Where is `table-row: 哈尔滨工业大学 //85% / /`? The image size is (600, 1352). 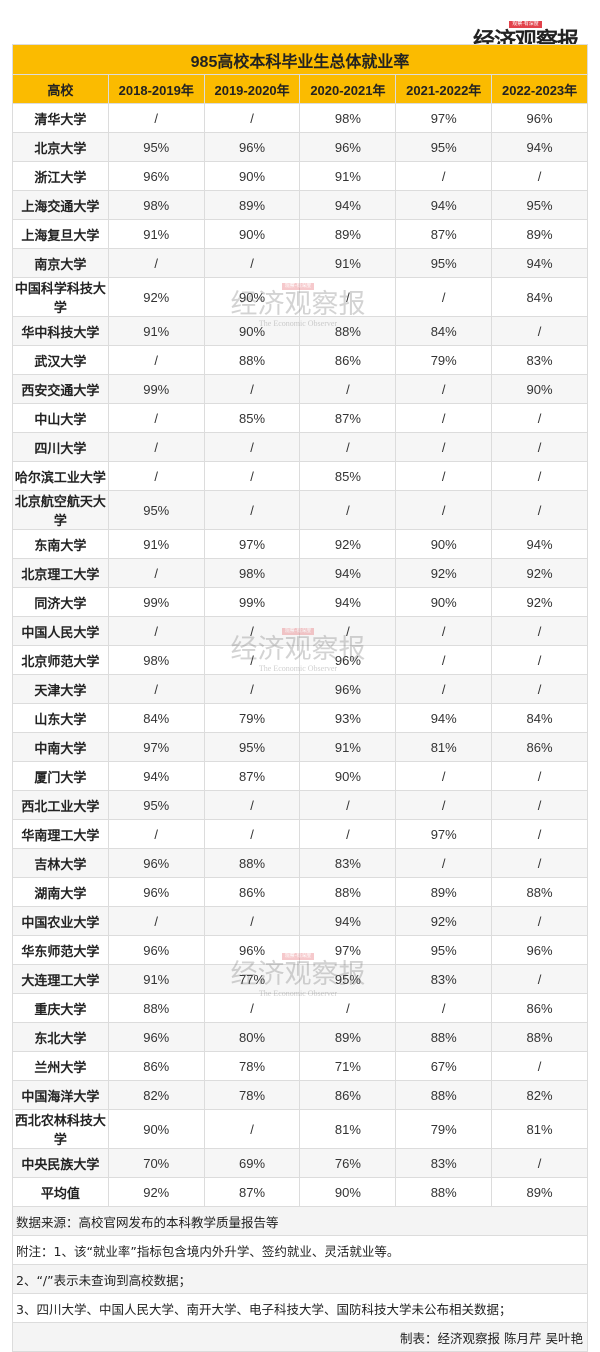
table-row: 哈尔滨工业大学 //85% / / is located at coordinates (300, 476).